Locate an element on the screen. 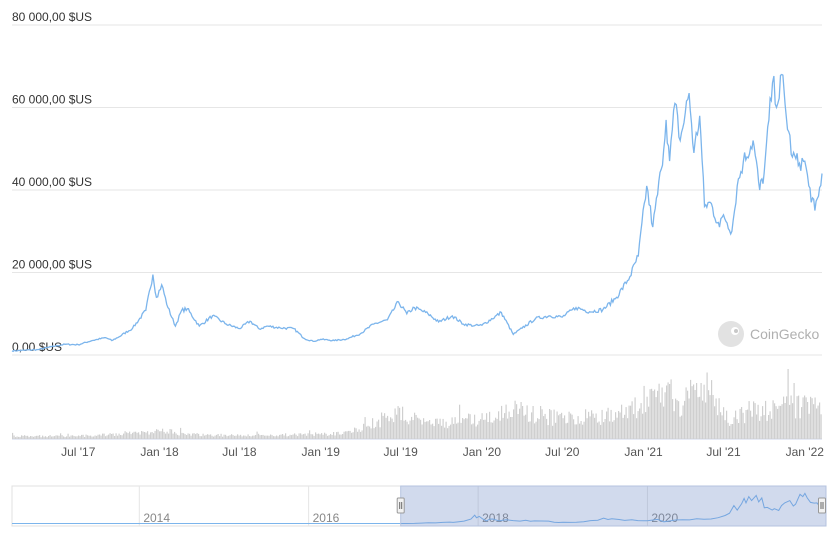  x-tick-label: Jan '20 is located at coordinates (482, 452).